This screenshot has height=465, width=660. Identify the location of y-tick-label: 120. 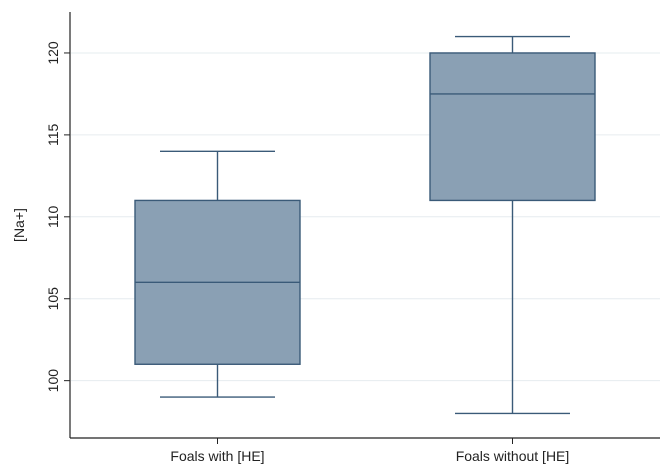
(53, 53).